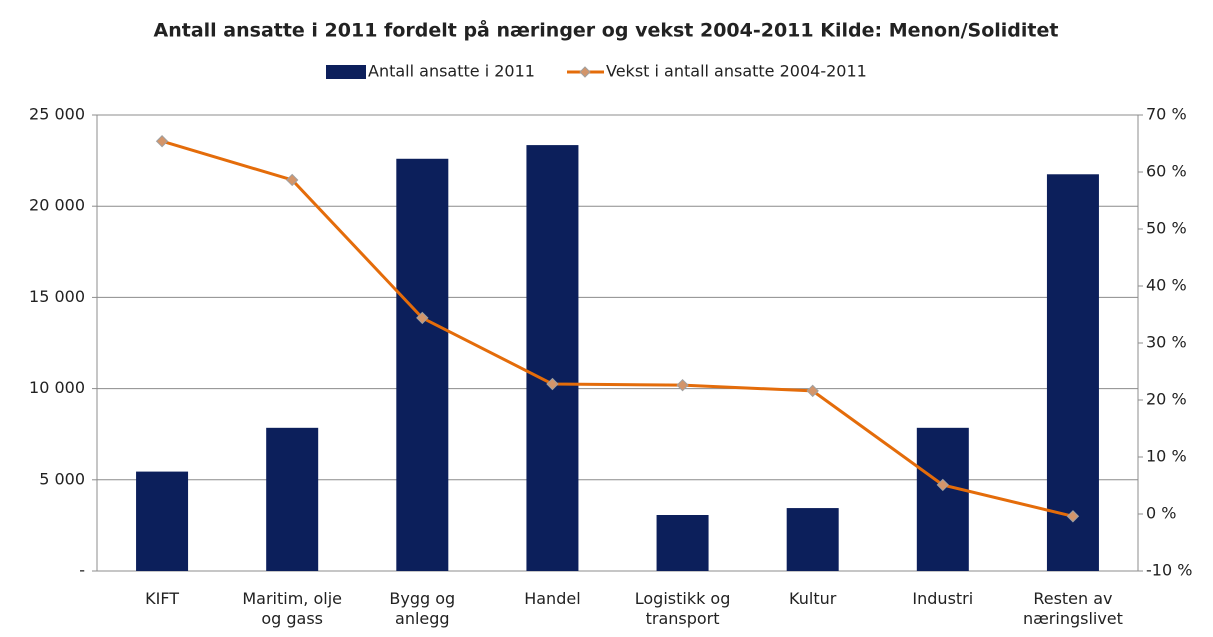 The width and height of the screenshot is (1213, 637). What do you see at coordinates (1166, 399) in the screenshot?
I see `y2-tick-label: 20 %` at bounding box center [1166, 399].